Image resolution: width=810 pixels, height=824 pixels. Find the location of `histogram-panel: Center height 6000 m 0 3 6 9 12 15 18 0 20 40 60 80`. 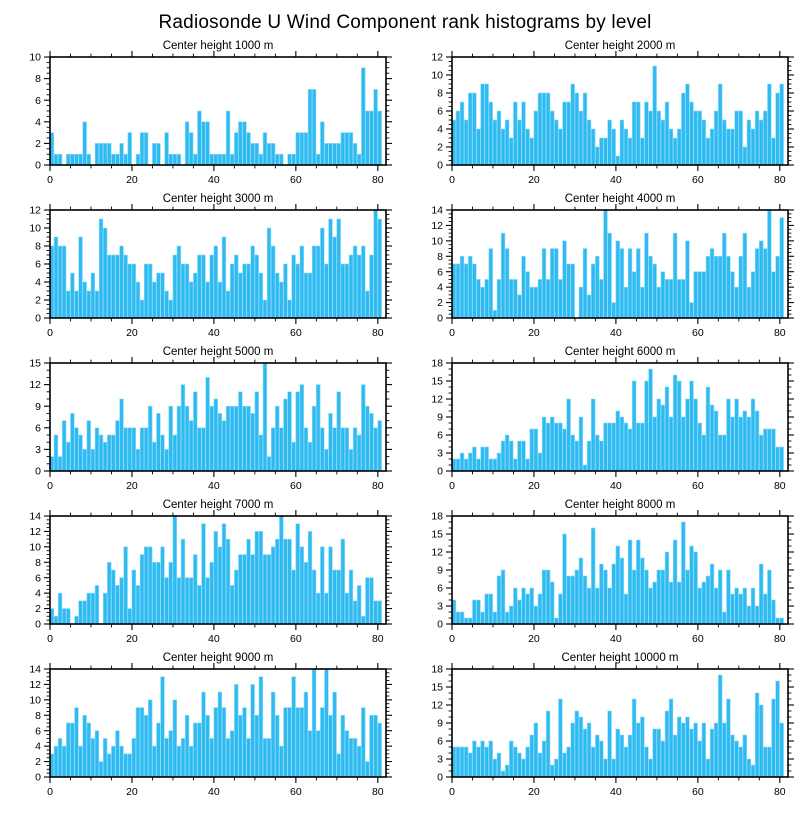

histogram-panel: Center height 6000 m 0 3 6 9 12 15 18 0 20 40 60 80 is located at coordinates (605, 418).